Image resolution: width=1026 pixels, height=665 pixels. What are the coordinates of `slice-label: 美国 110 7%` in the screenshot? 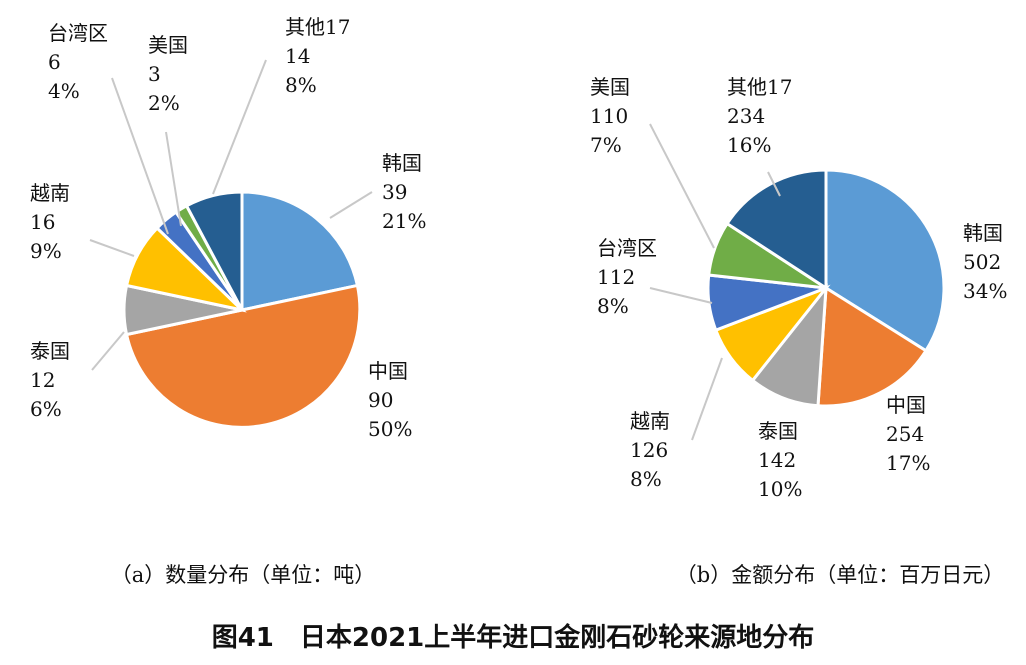 It's located at (610, 116).